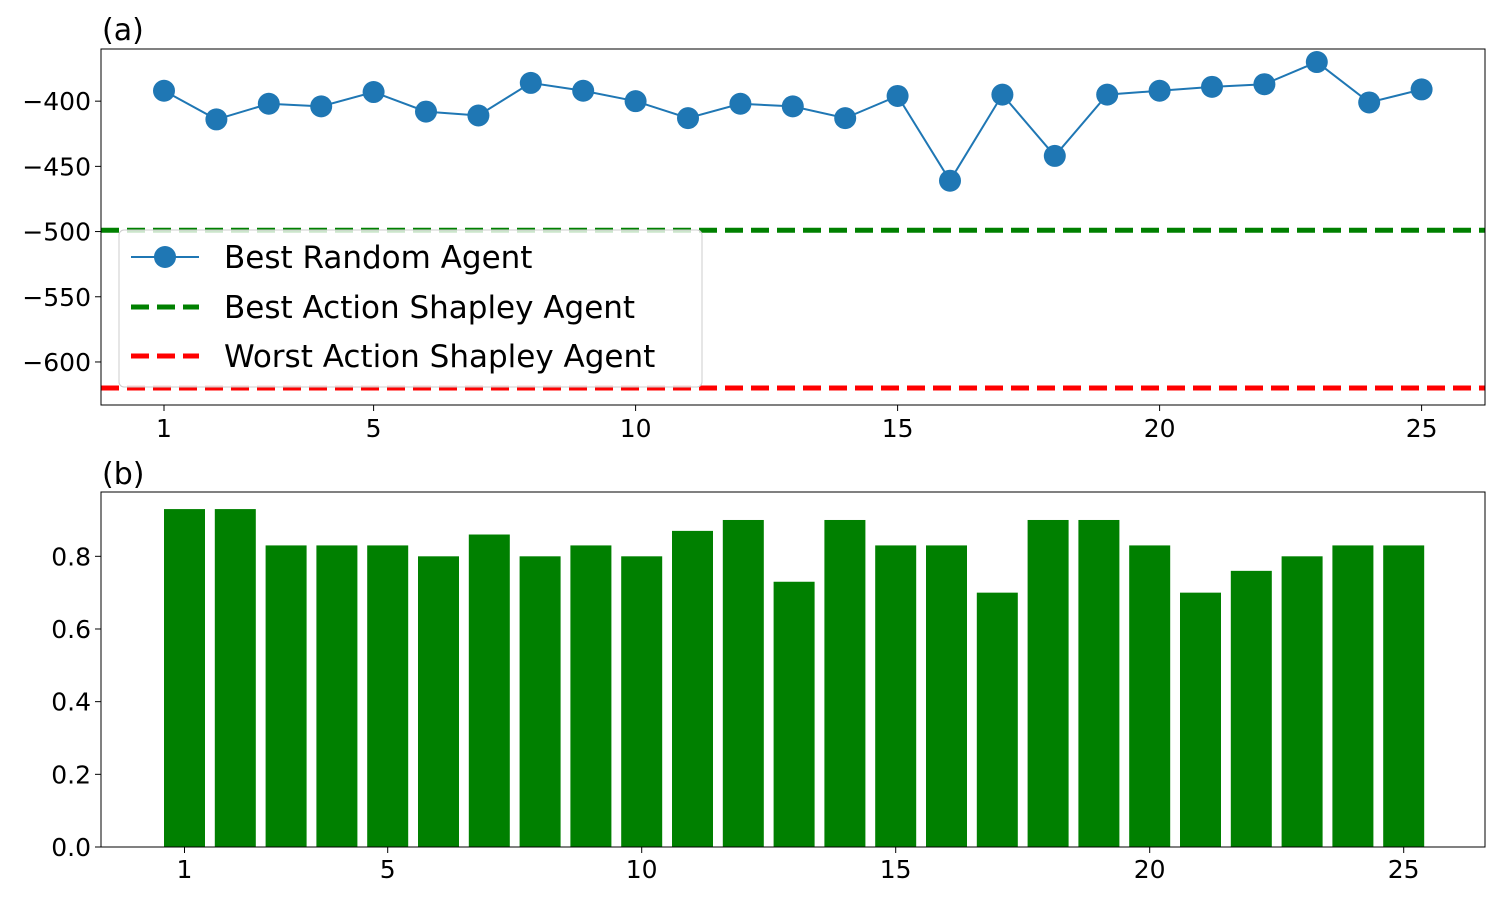 The height and width of the screenshot is (900, 1500). I want to click on y-tick-label: 0.0, so click(71, 847).